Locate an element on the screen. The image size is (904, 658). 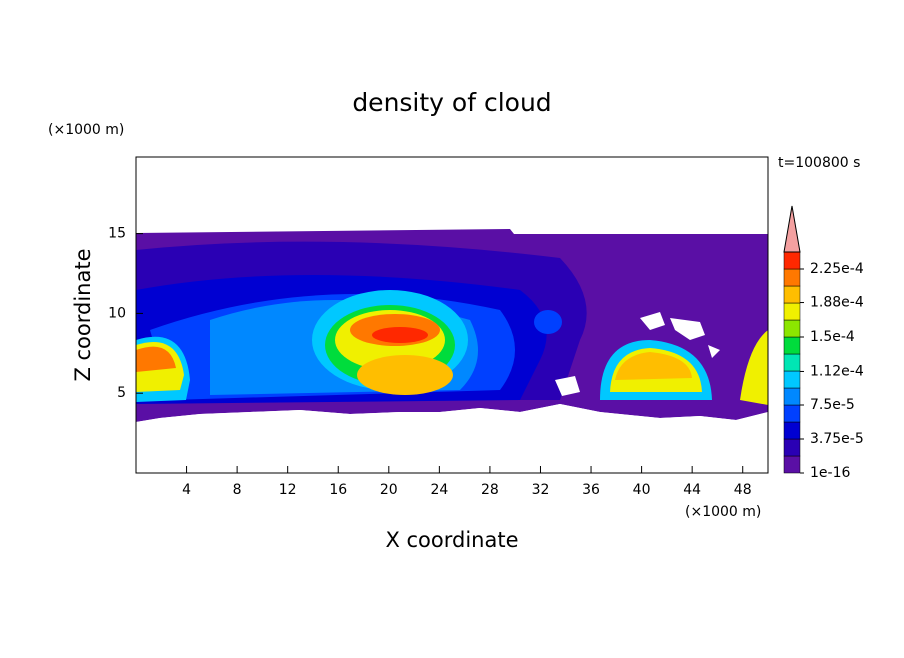
colorbar-extend is located at coordinates (792, 229).